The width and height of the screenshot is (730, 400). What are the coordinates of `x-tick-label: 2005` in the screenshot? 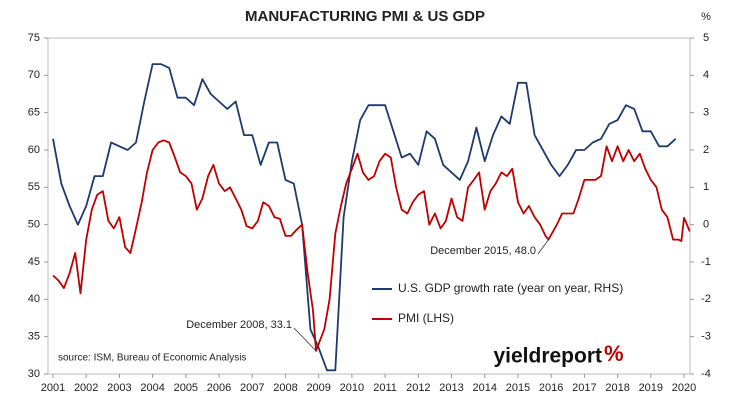 It's located at (186, 388).